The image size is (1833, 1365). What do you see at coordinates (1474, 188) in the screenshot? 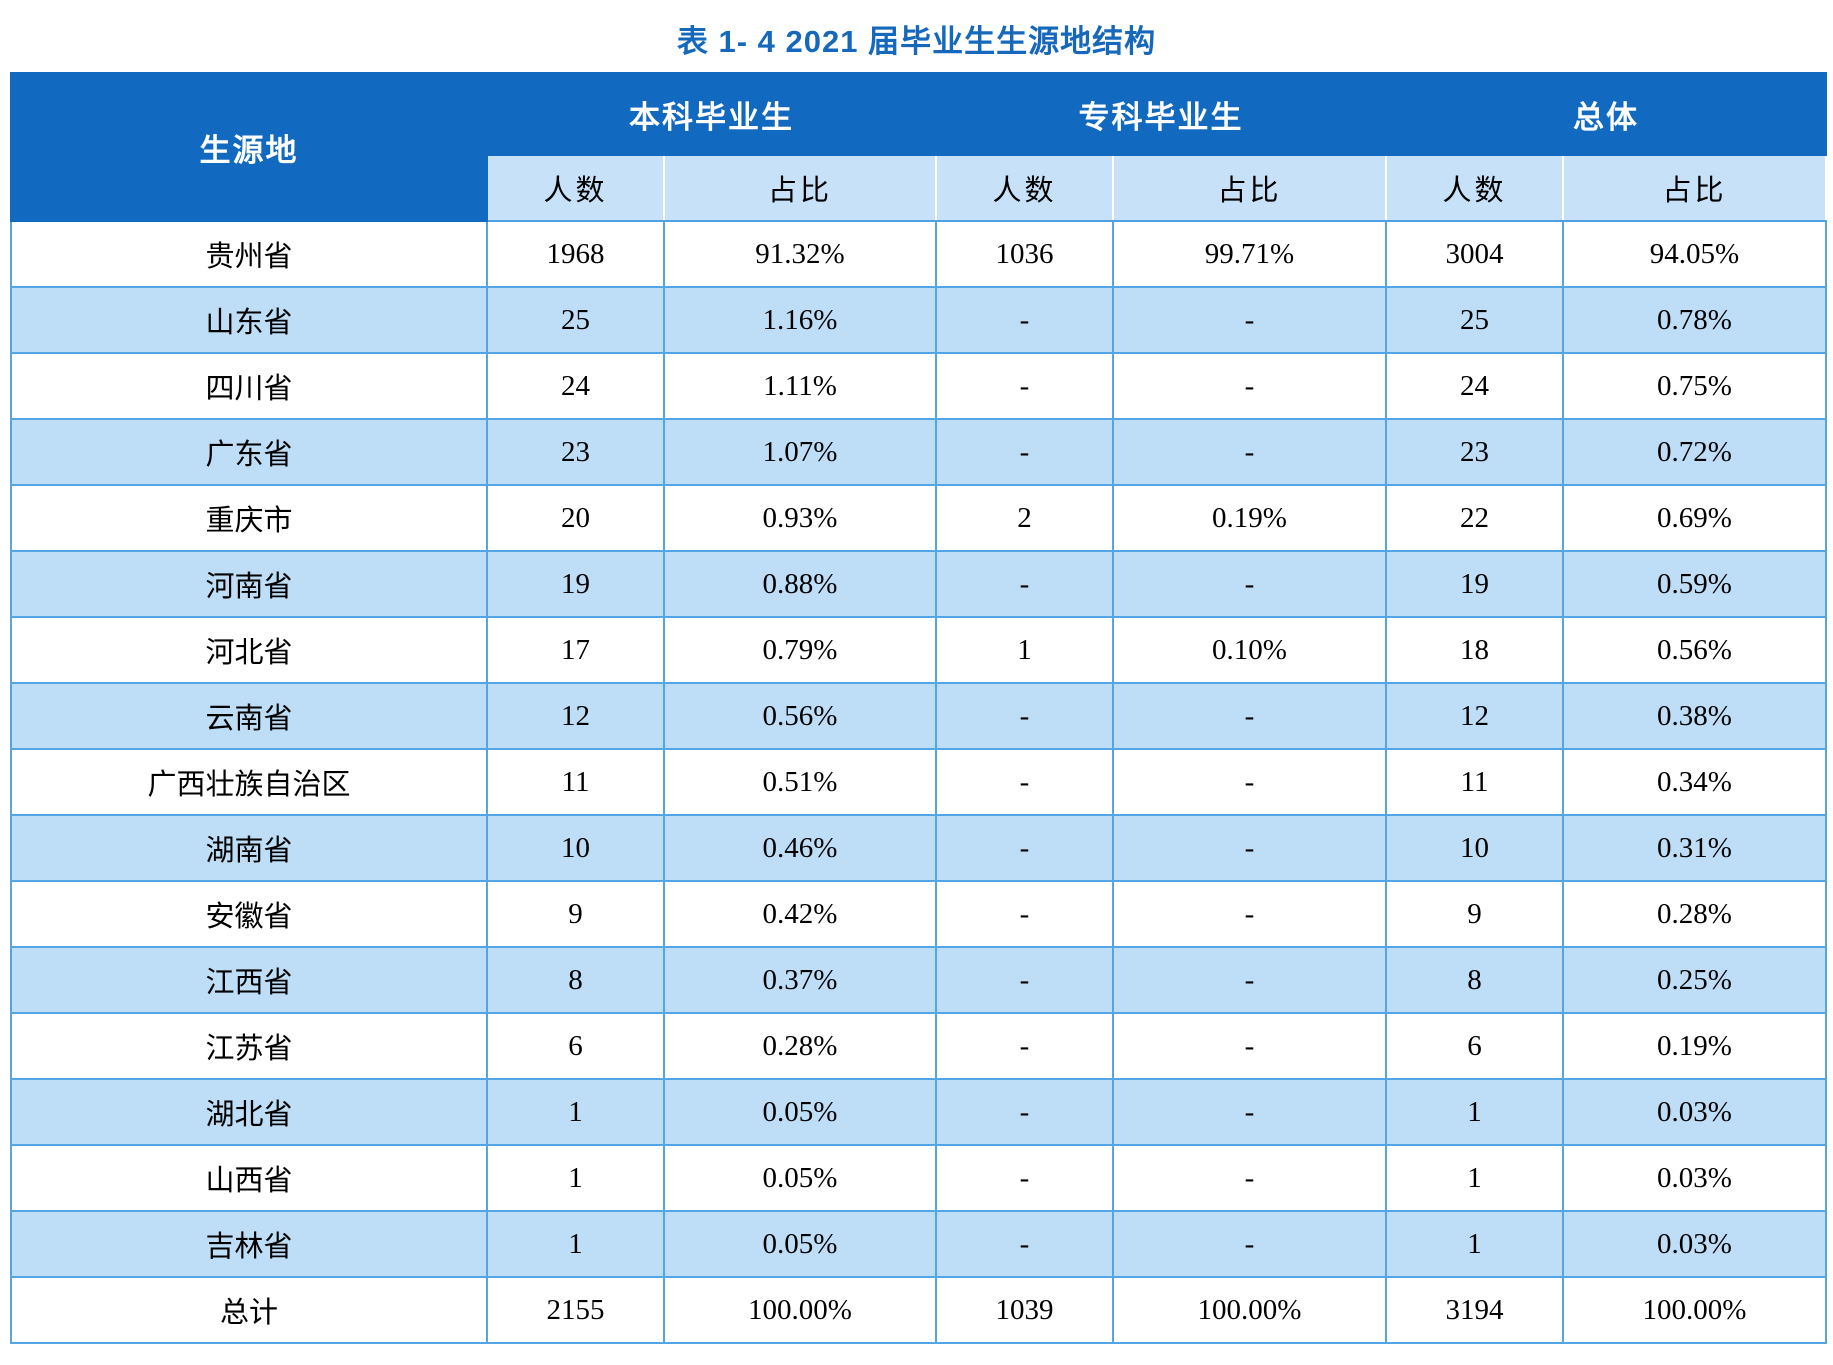
I see `subheader-overall-count: 人数` at bounding box center [1474, 188].